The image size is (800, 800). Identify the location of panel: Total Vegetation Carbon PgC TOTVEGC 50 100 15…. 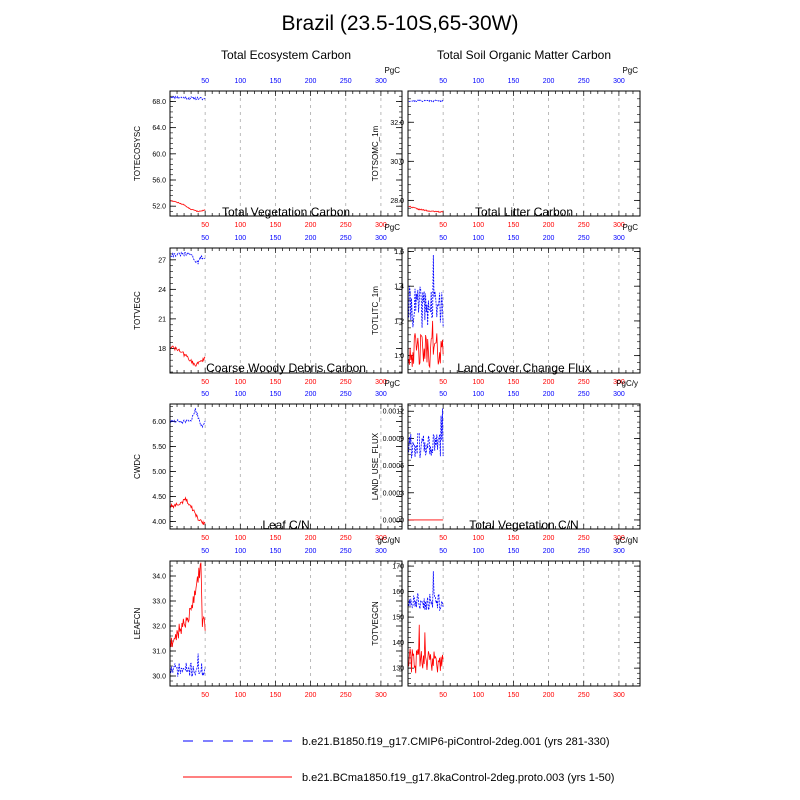
(268, 295).